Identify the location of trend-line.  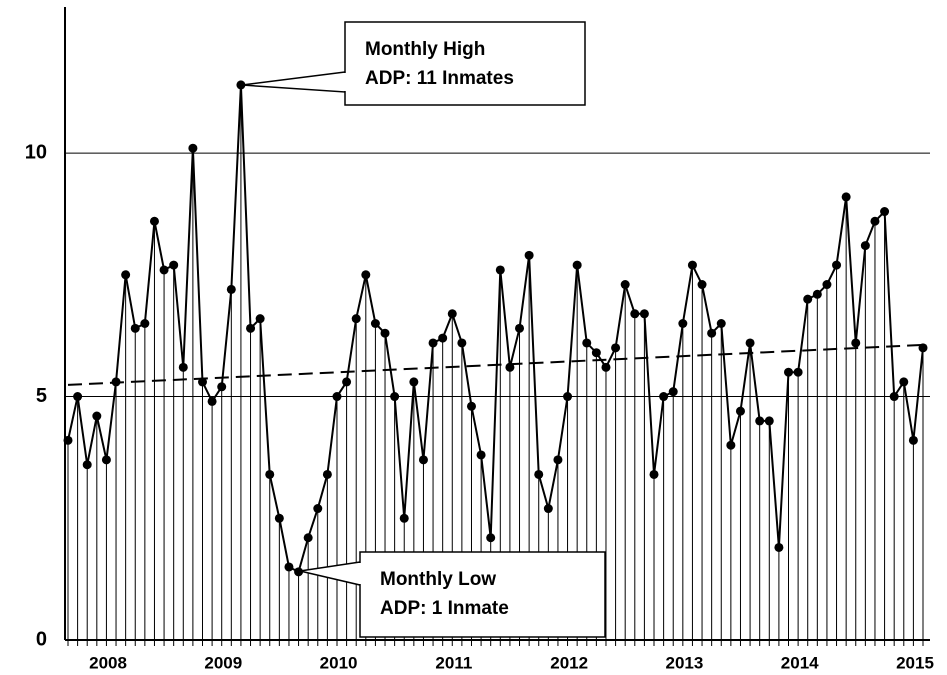
(495, 364).